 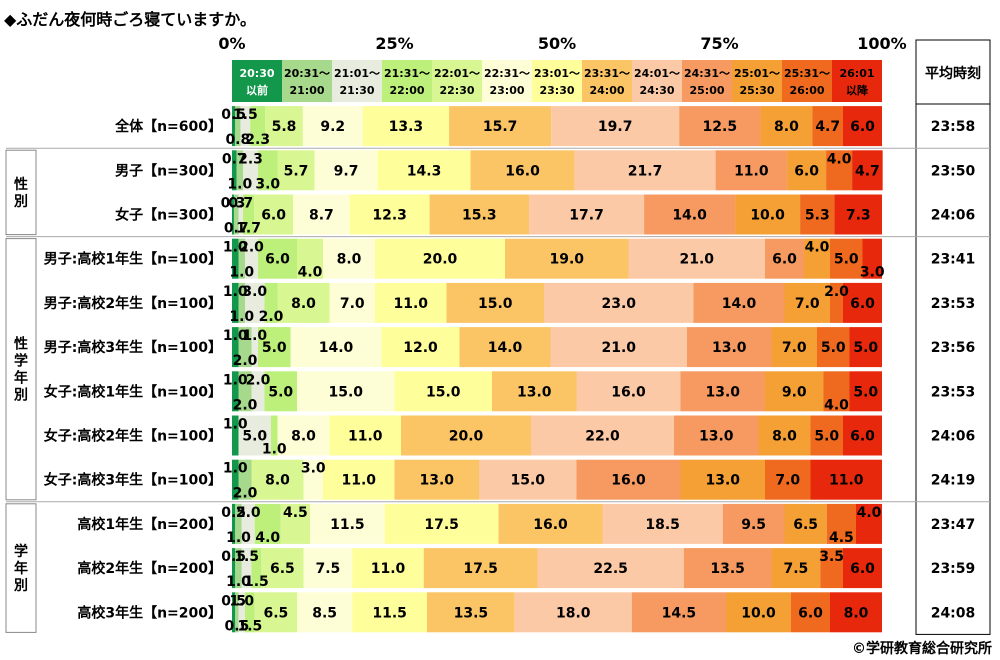 I want to click on data-label: 13.0, so click(x=722, y=392).